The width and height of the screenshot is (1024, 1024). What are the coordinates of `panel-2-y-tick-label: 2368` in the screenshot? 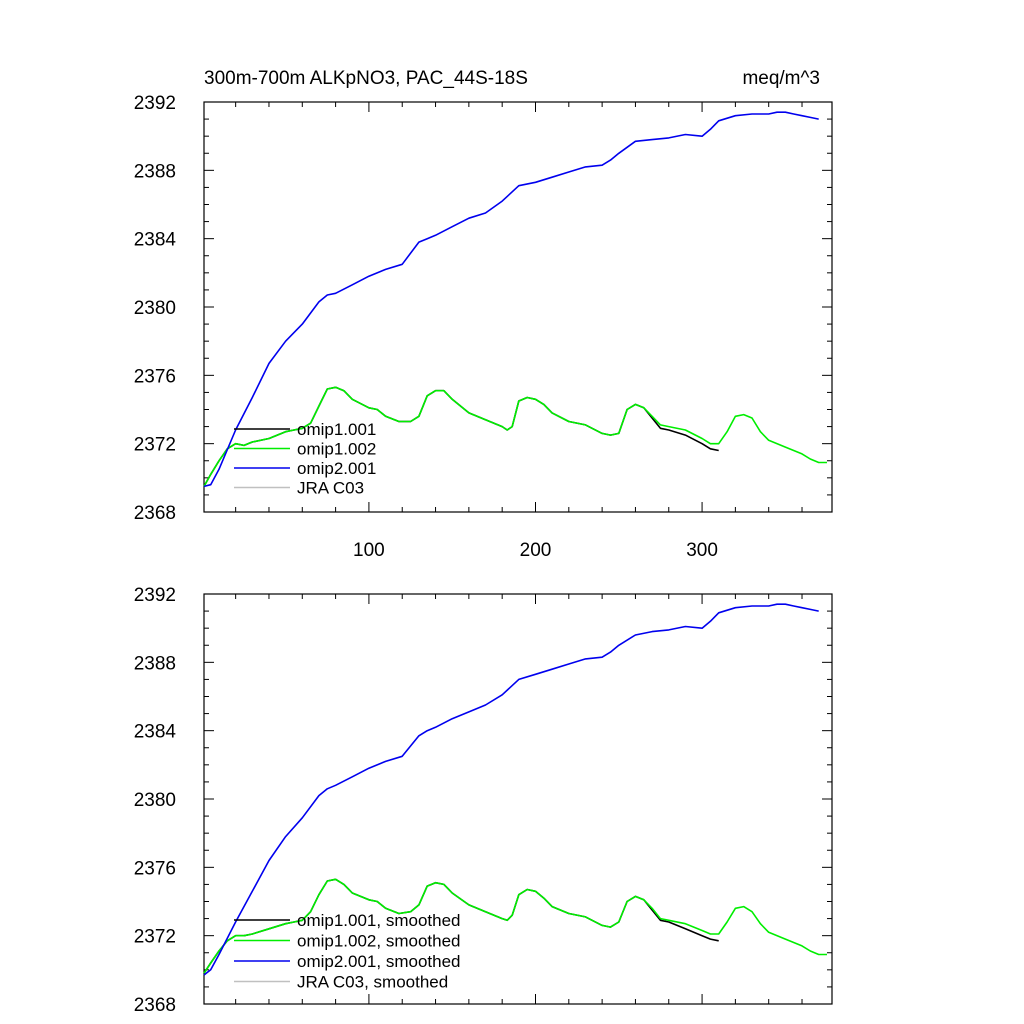 It's located at (155, 1005).